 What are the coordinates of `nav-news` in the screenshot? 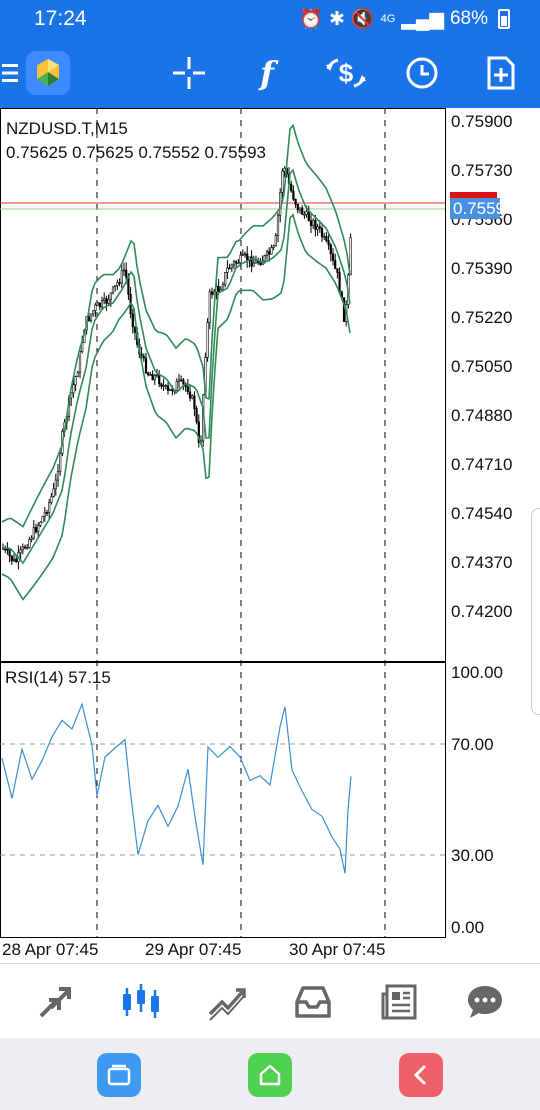 It's located at (399, 1001).